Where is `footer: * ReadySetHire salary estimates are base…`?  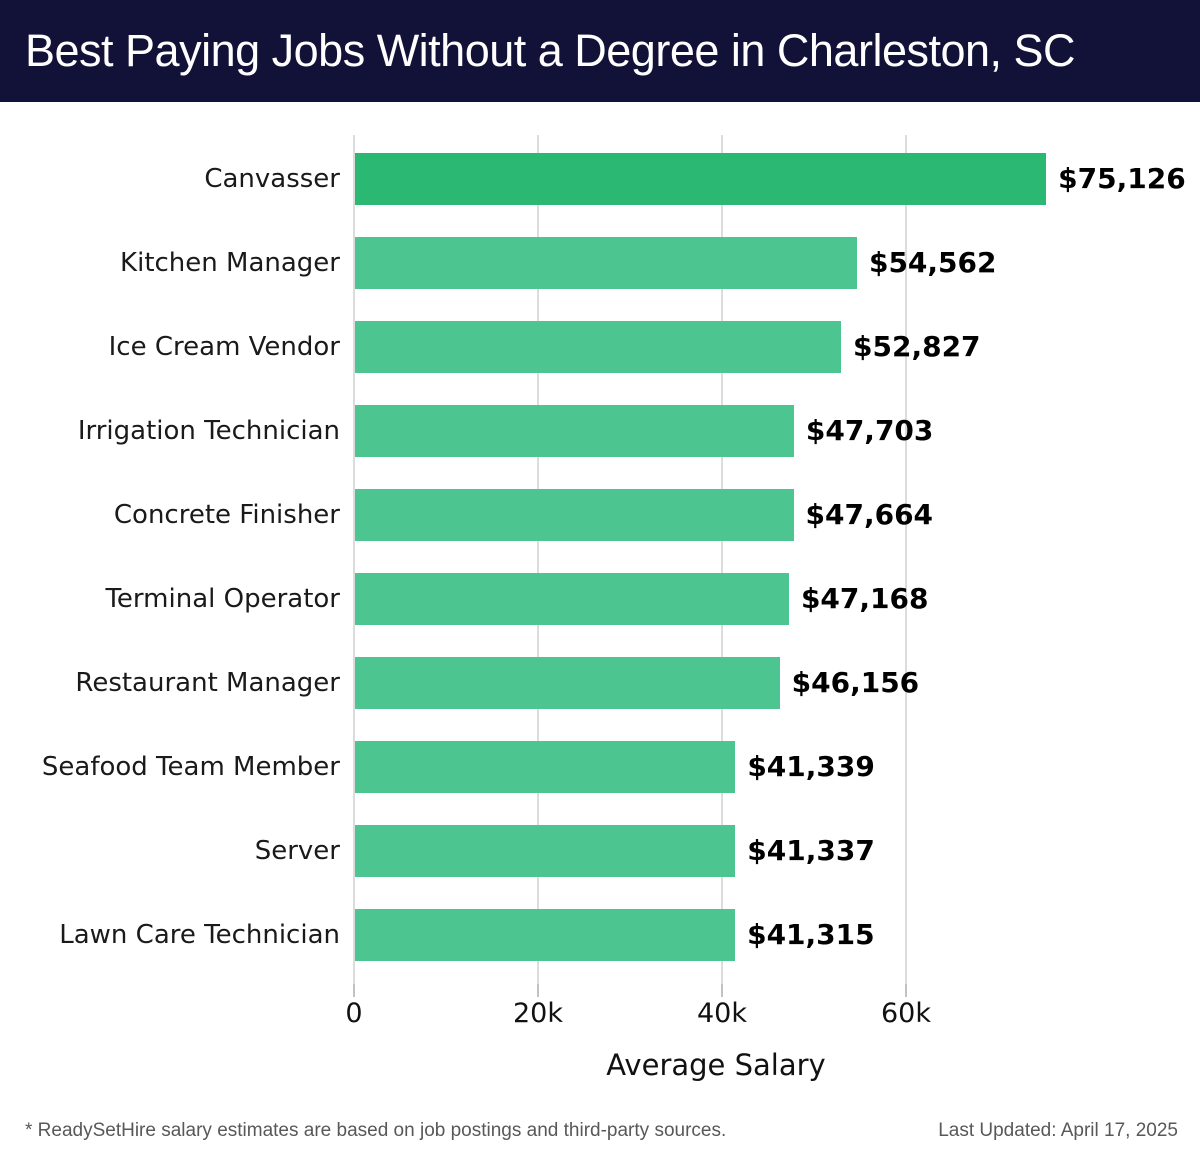
footer: * ReadySetHire salary estimates are base… is located at coordinates (600, 1131).